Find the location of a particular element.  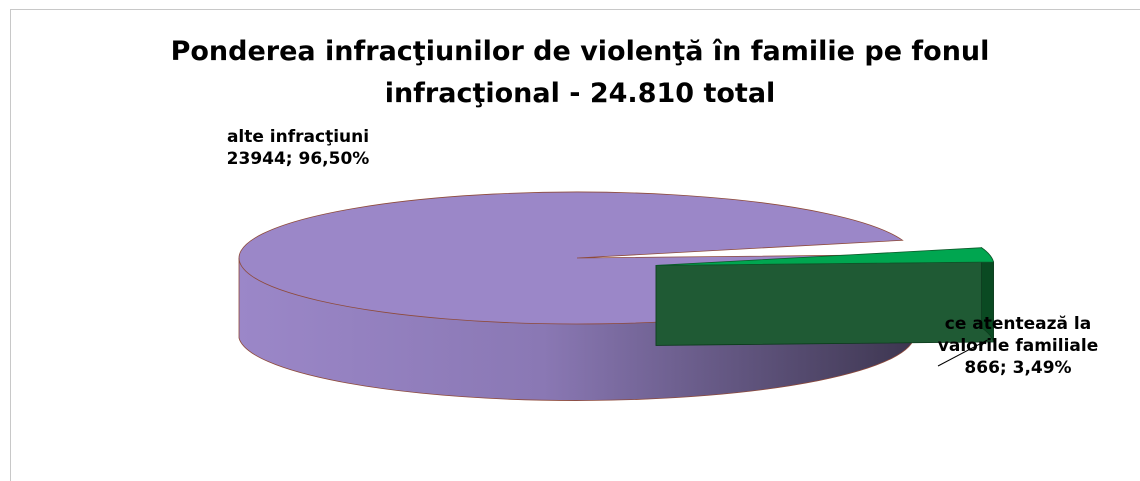

data-label-alte-infractiuni: alte infracţiuni 23944; 96,50% is located at coordinates (298, 148).